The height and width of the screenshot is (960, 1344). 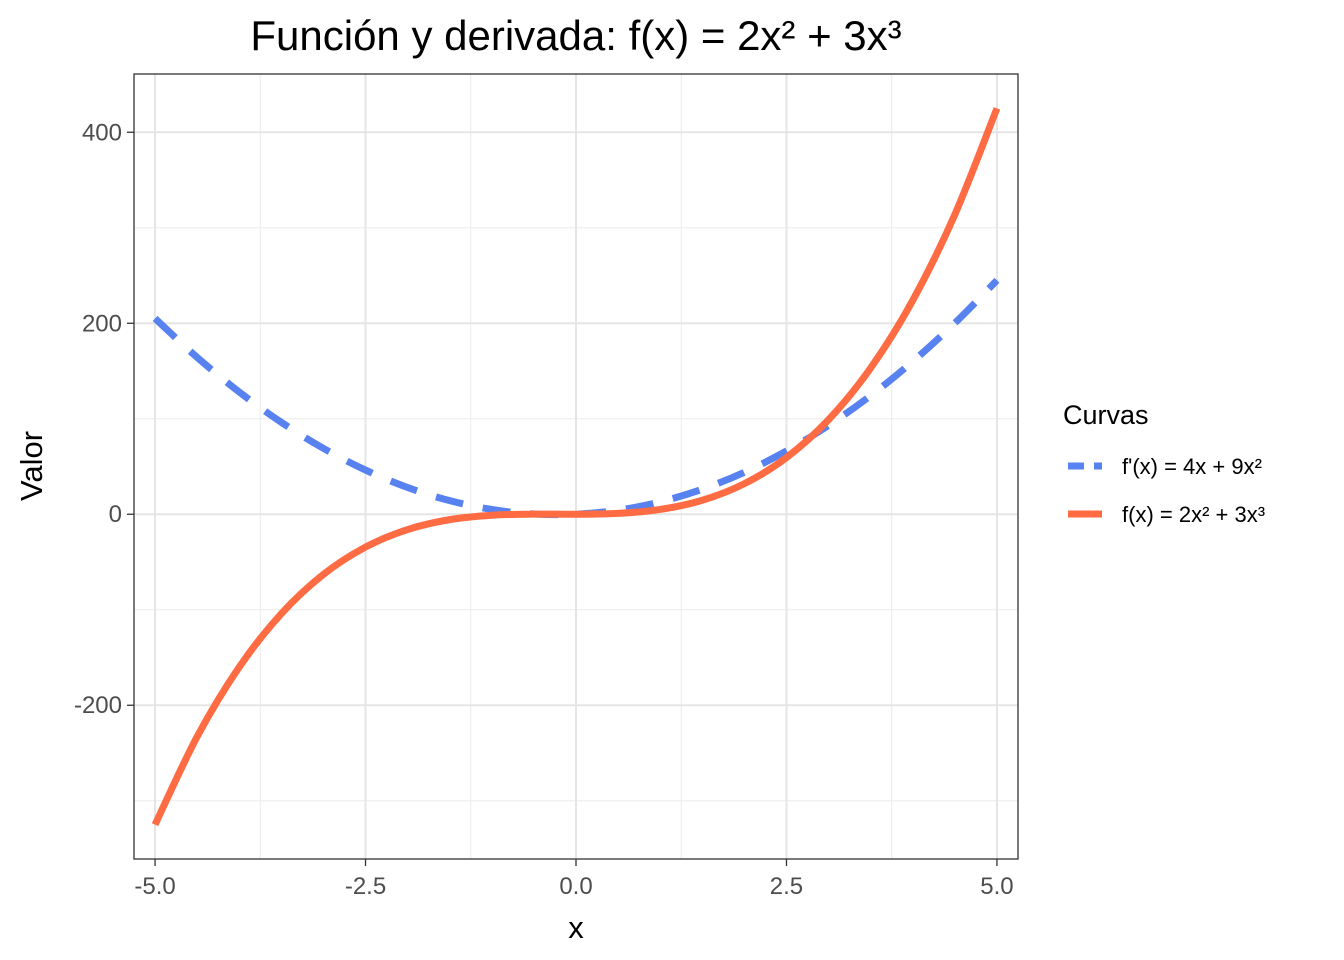 I want to click on legend-label-derivative: f'(x) = 4x + 9x², so click(x=1192, y=466).